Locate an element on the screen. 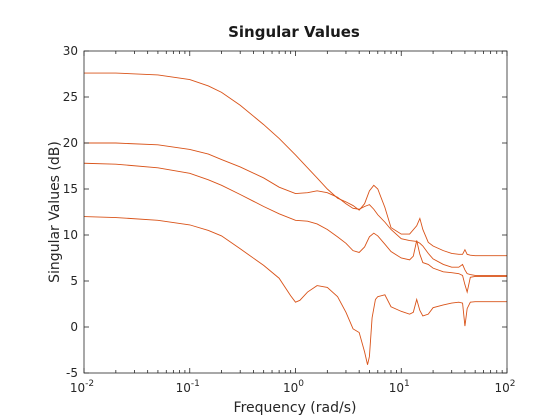 Image resolution: width=560 pixels, height=420 pixels. y-tick-label: -5 is located at coordinates (72, 373).